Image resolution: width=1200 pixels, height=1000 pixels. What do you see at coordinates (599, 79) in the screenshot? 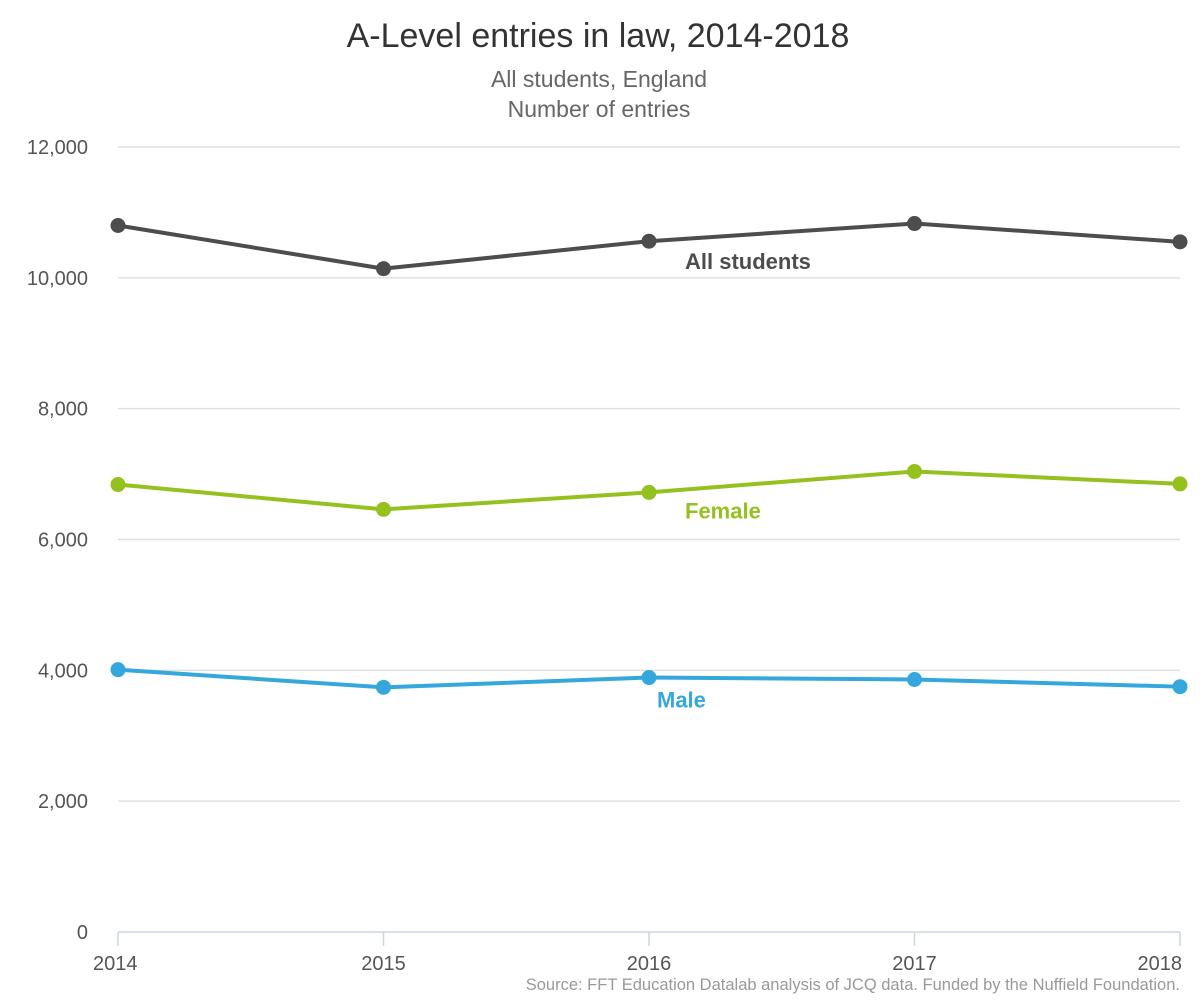
I see `chart-subtitle-line-1: All students, England` at bounding box center [599, 79].